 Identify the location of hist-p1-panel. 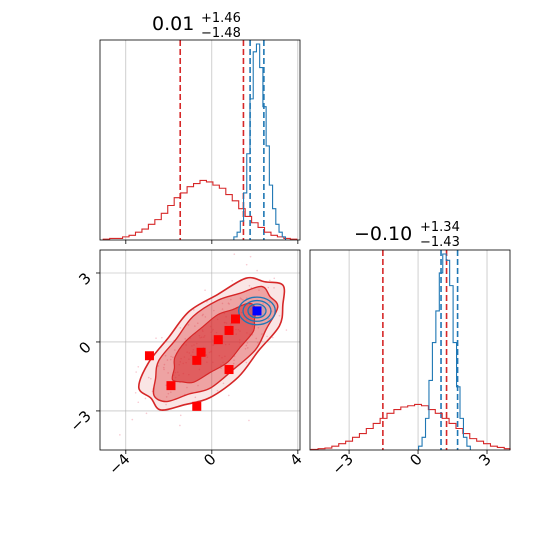
(200, 141).